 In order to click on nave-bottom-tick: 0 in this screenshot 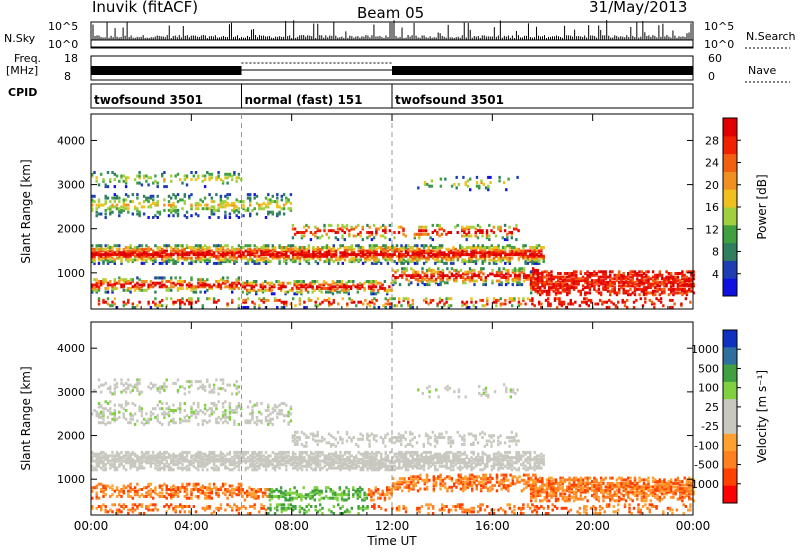, I will do `click(711, 76)`.